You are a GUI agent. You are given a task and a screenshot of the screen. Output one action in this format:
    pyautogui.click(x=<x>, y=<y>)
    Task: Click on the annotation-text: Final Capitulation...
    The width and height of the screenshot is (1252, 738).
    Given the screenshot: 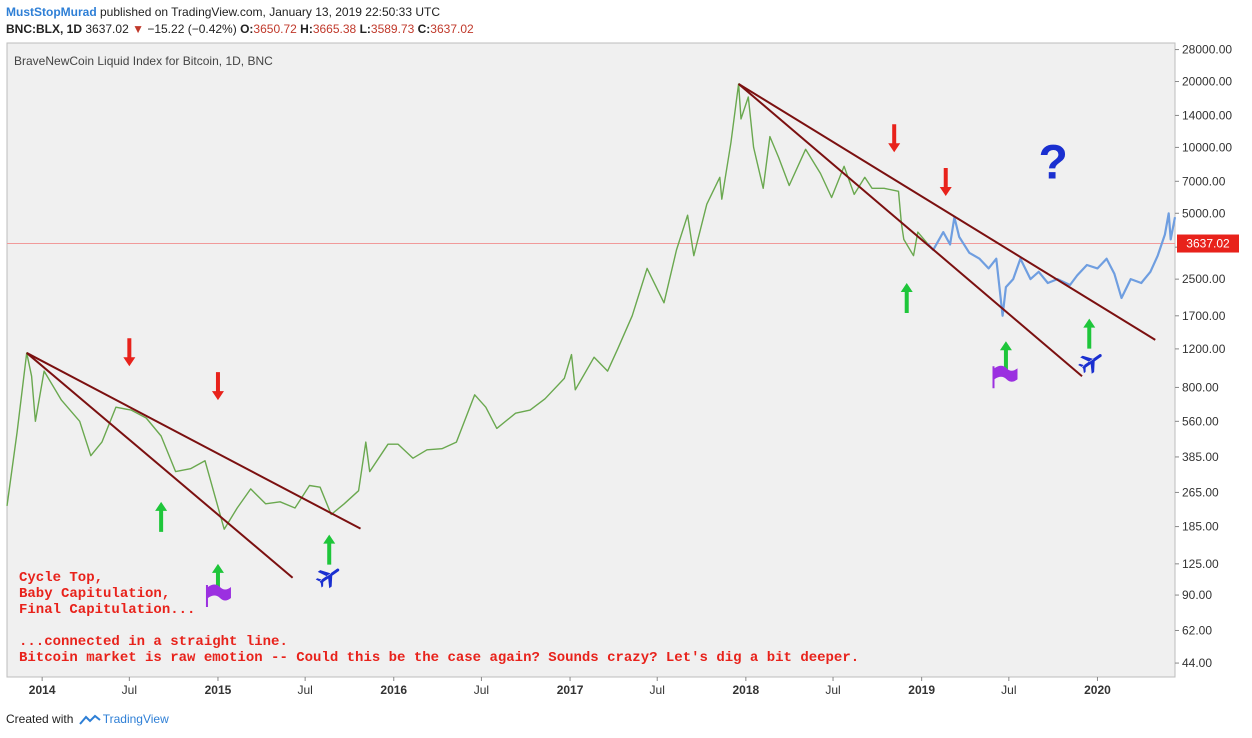 What is the action you would take?
    pyautogui.click(x=107, y=610)
    